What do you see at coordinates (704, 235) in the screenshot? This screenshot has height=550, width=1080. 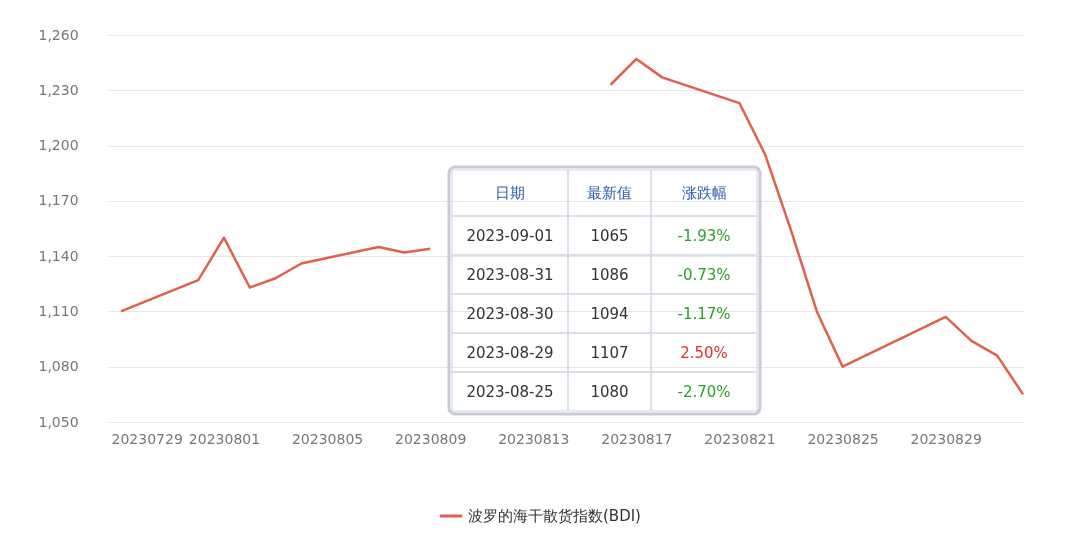 I see `annotation: -1.93%` at bounding box center [704, 235].